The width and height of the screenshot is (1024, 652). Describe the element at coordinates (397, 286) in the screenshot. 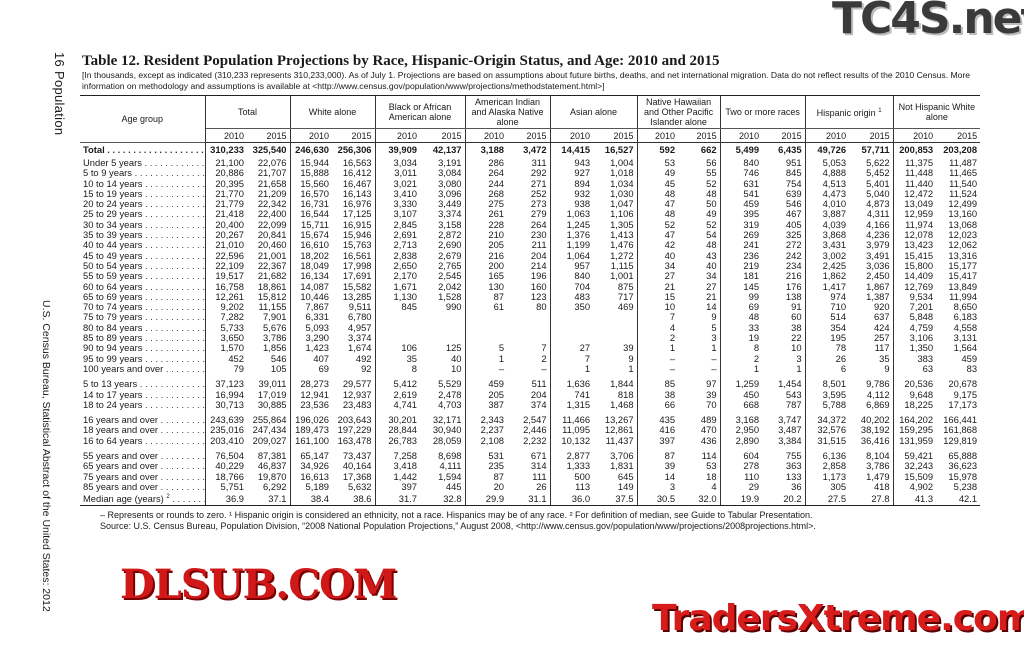

I see `value-cell: 1,671` at that location.